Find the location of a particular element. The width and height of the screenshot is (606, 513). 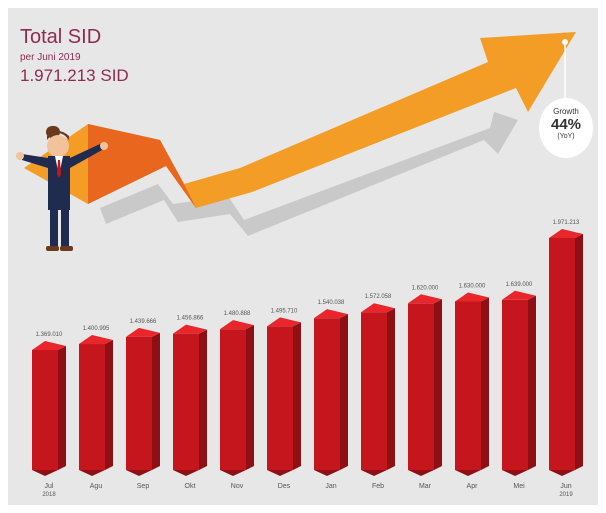

bar-5: 1.480.888 Nov is located at coordinates (237, 400).